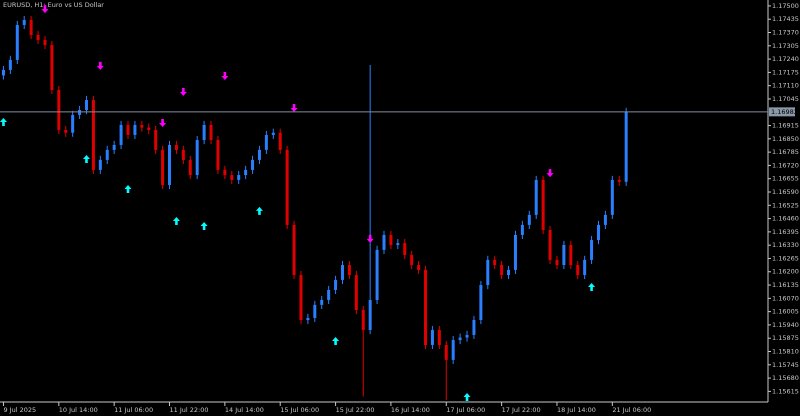 The width and height of the screenshot is (800, 416). I want to click on y-tick-label: 1.16655, so click(785, 179).